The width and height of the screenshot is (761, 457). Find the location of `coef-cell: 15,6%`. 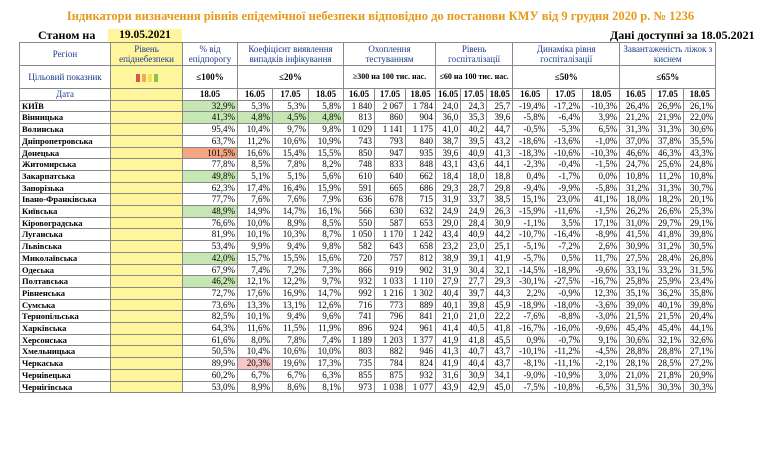

coef-cell: 15,6% is located at coordinates (326, 258).